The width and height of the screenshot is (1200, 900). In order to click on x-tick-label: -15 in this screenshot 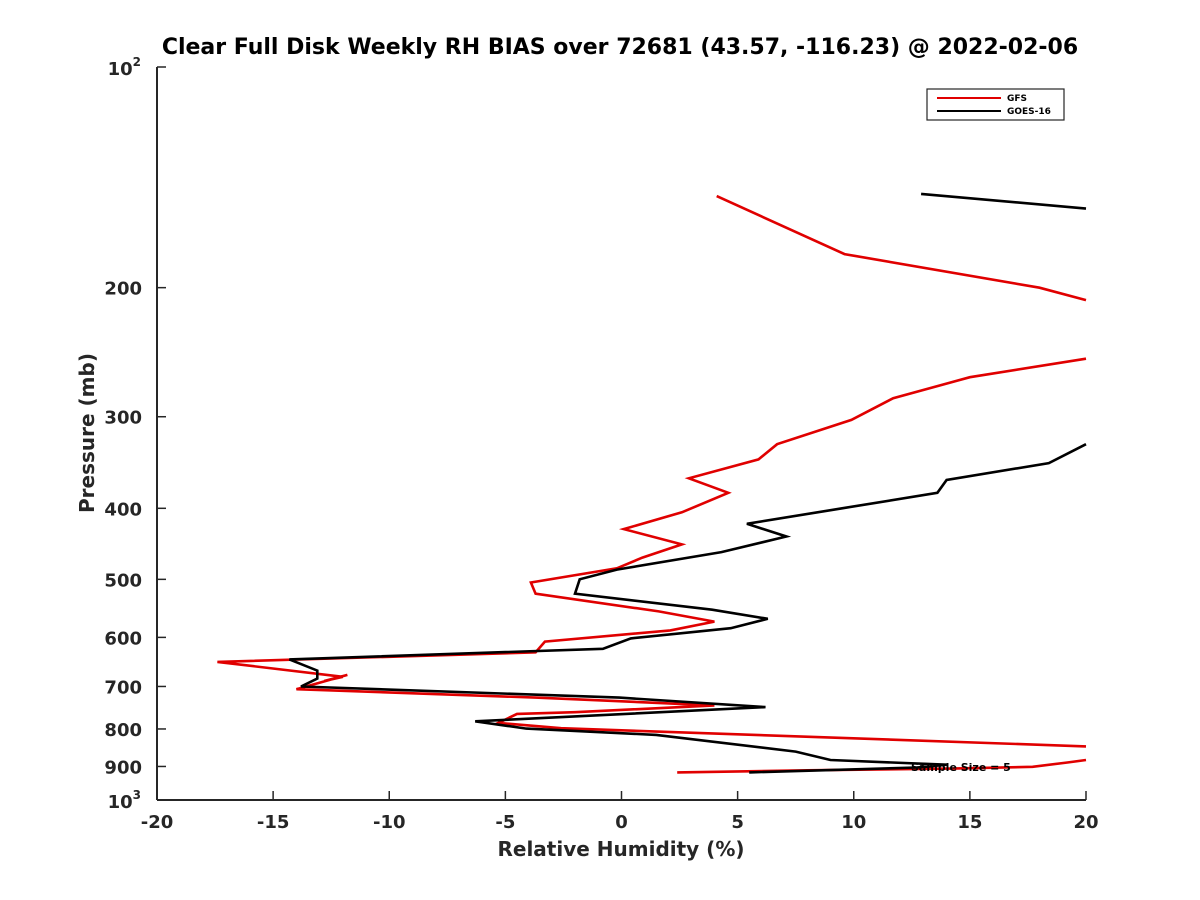, I will do `click(273, 822)`.